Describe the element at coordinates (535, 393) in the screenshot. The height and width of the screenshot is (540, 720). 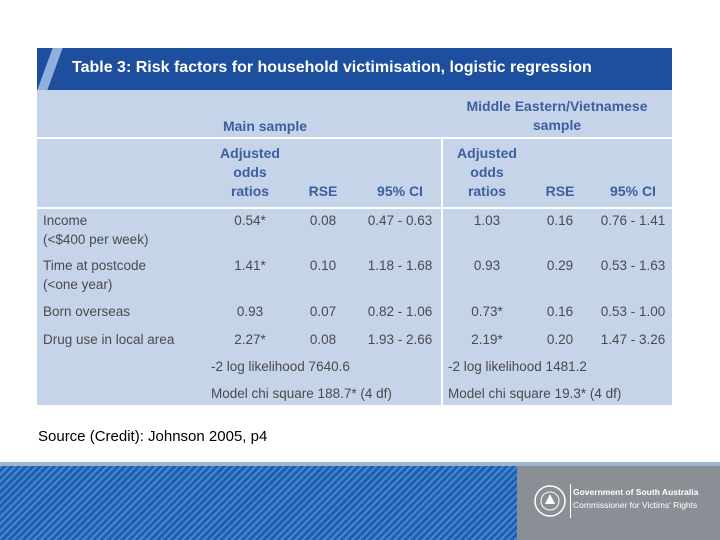
I see `model-stat: Model chi square 19.3* (4 df)` at that location.